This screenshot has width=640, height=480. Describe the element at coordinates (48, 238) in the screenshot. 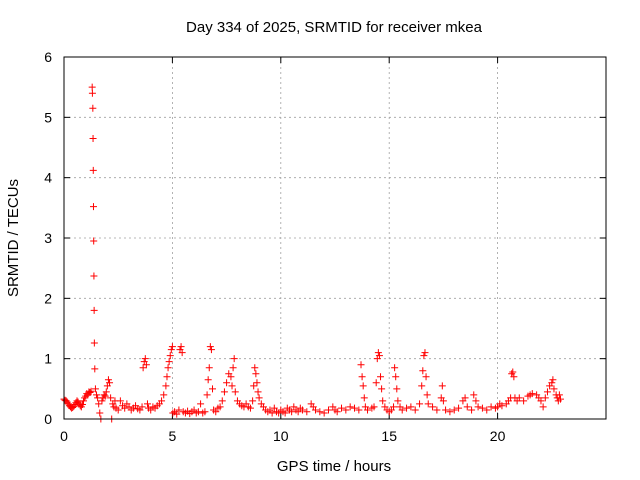

I see `y-tick-label: 3` at that location.